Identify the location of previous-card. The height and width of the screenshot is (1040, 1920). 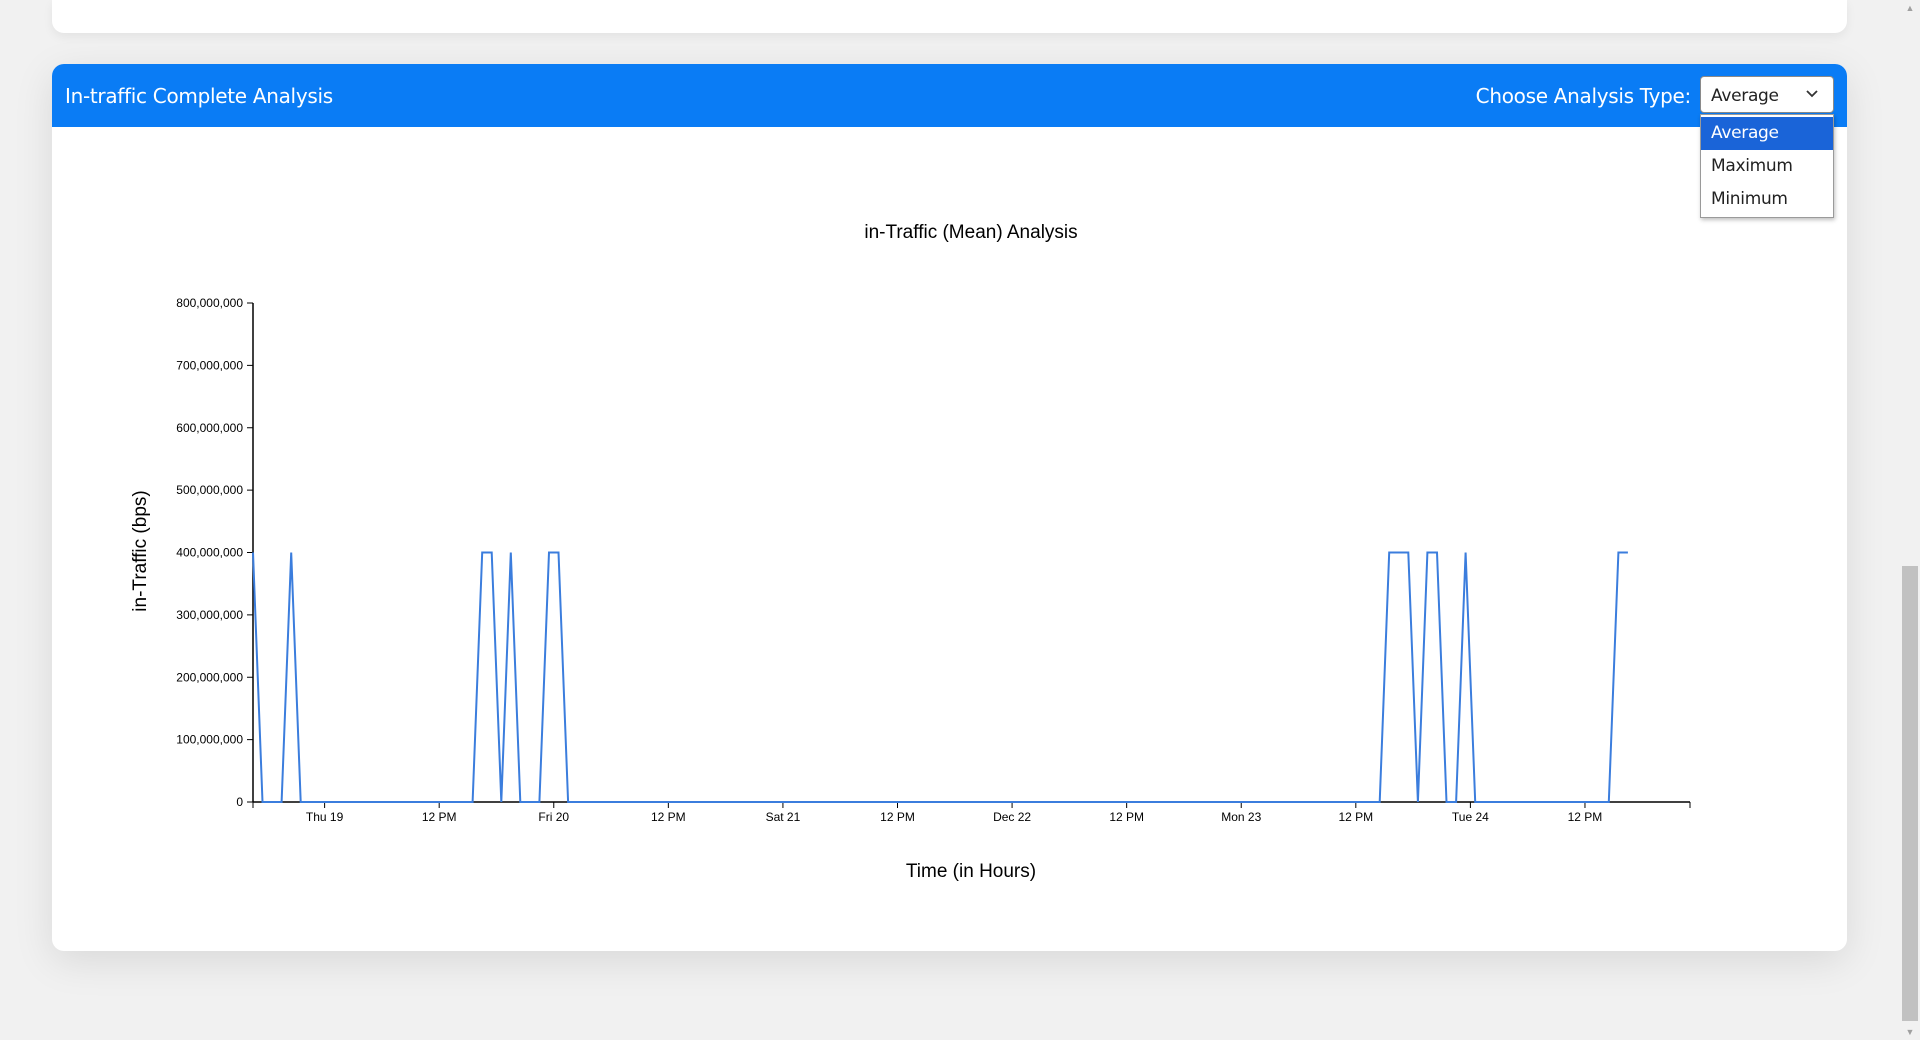
(949, 16).